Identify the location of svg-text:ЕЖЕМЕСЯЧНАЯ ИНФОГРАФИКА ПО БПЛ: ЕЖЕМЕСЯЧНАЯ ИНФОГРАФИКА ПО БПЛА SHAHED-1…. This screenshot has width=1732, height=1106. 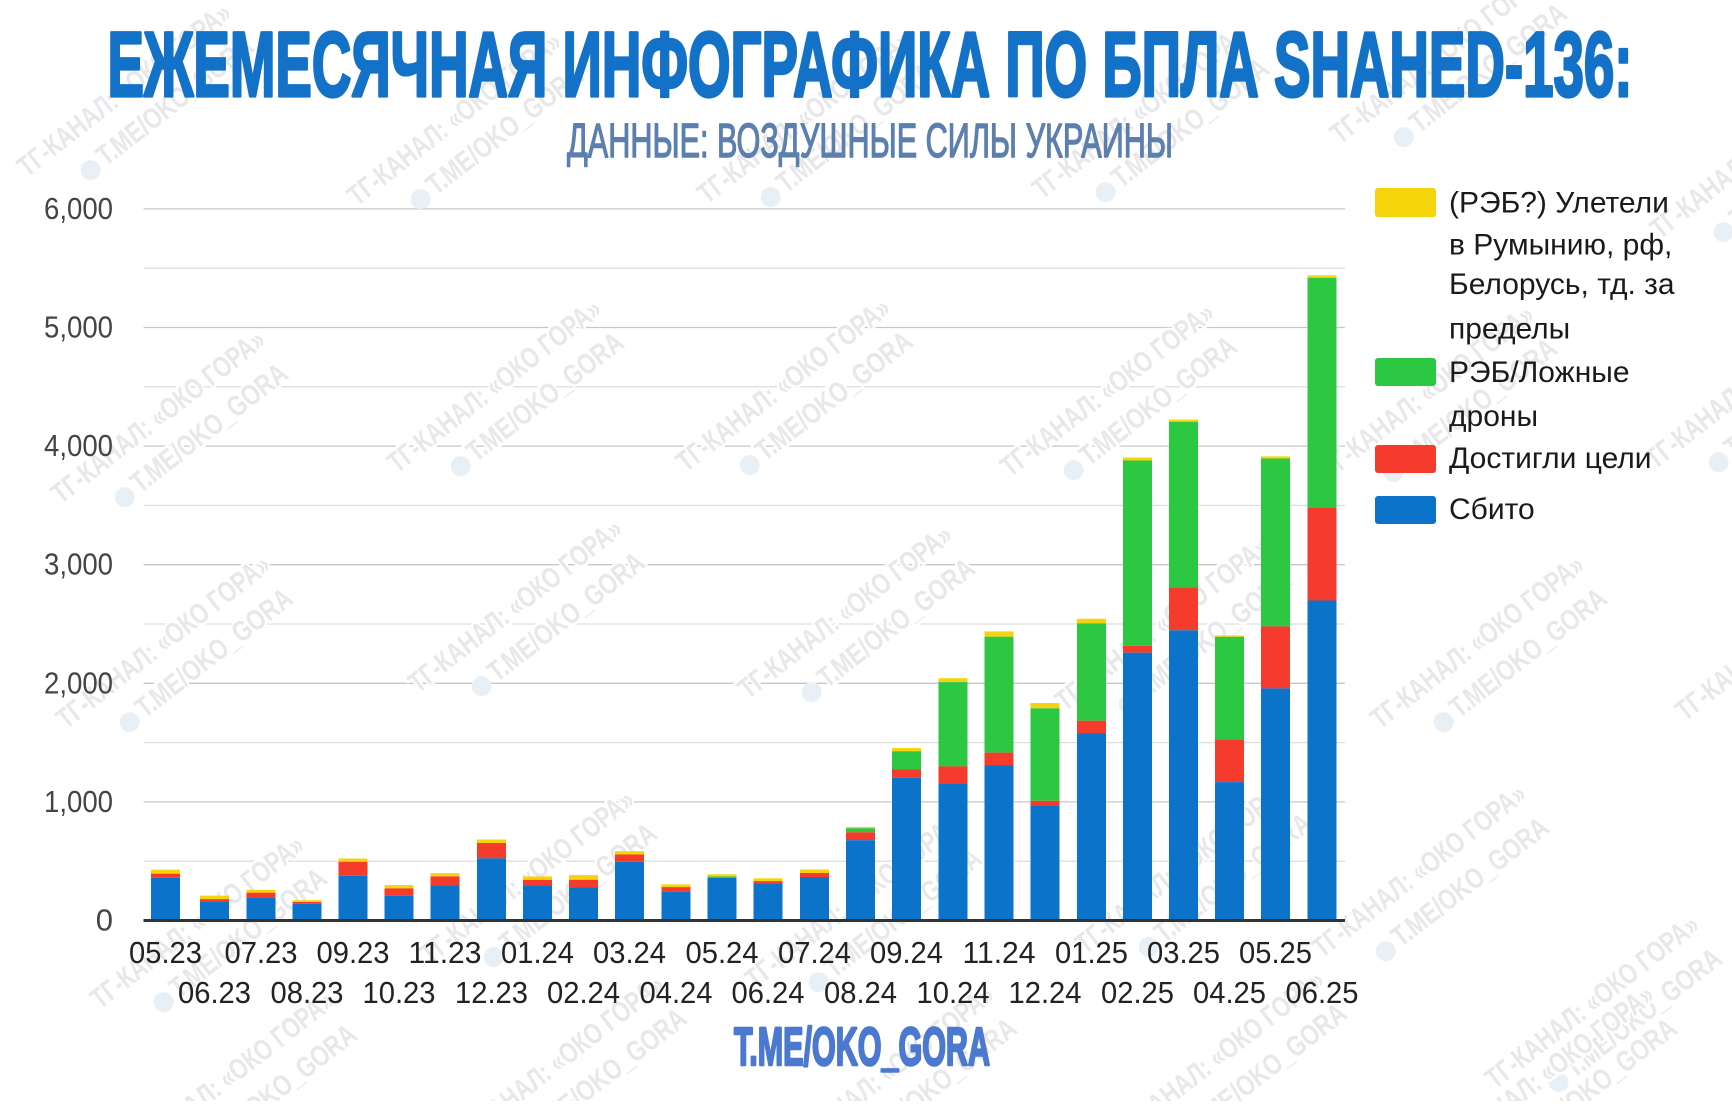
(870, 65).